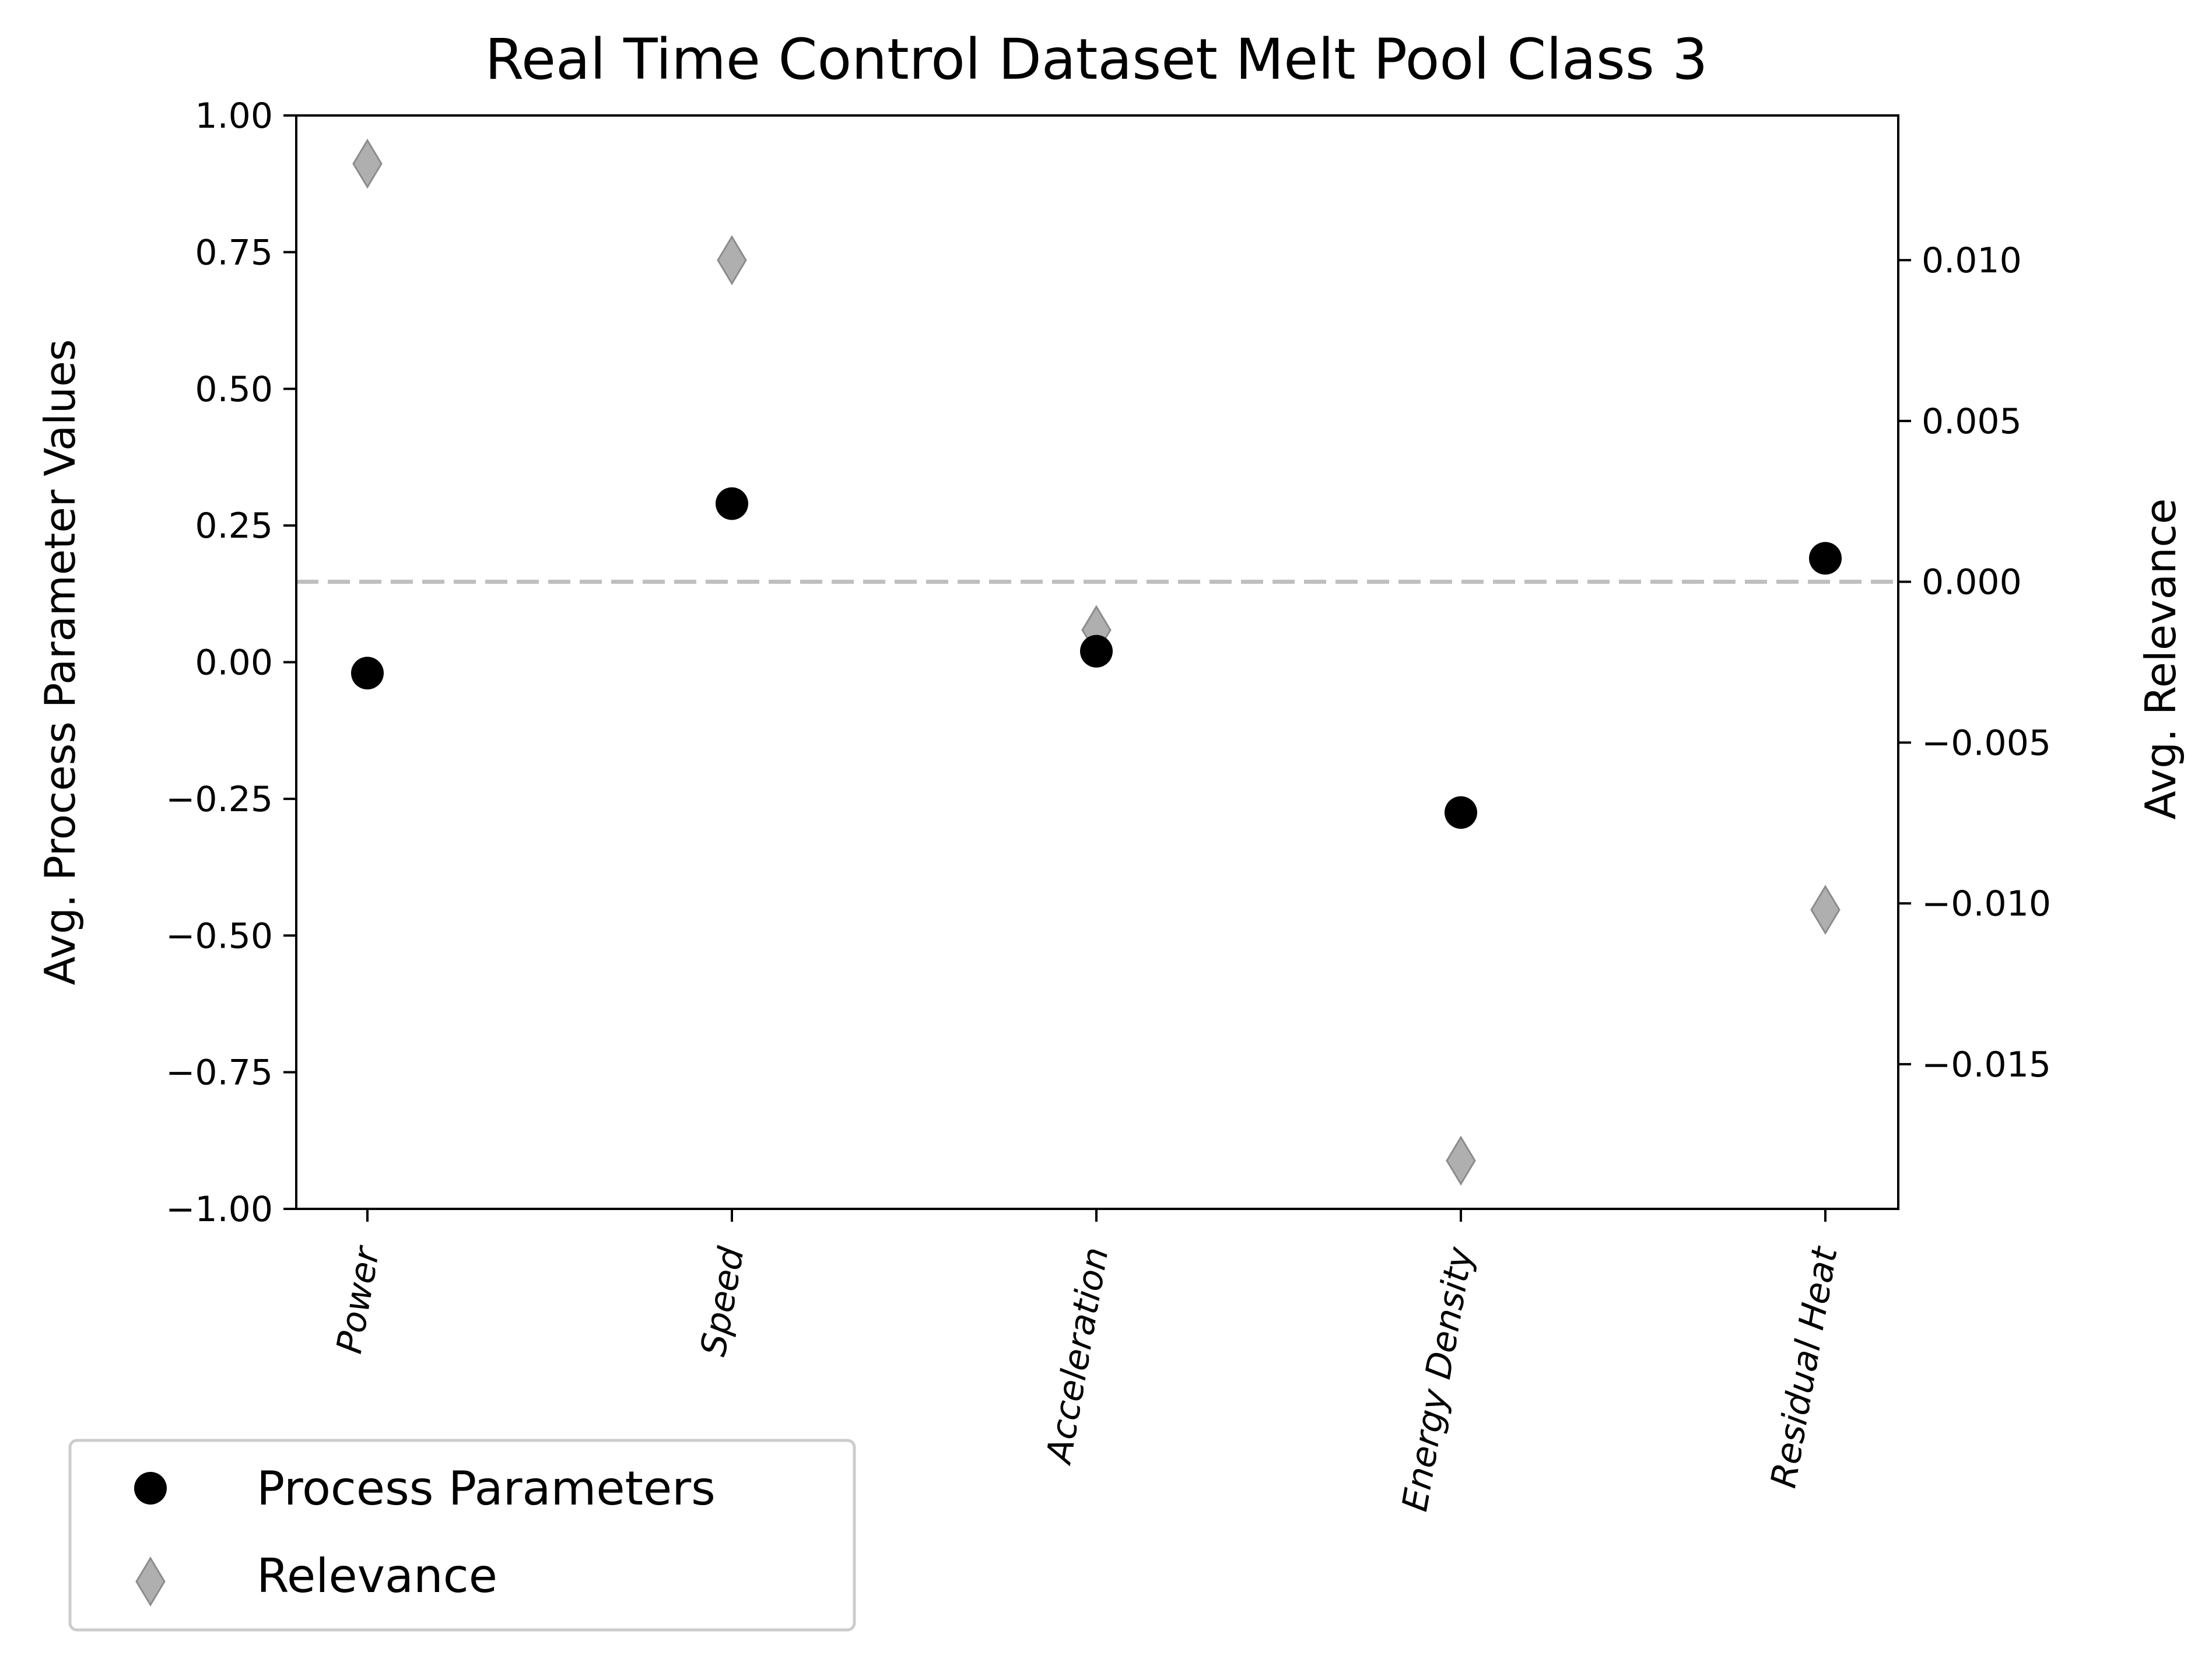 Image resolution: width=2212 pixels, height=1662 pixels. Describe the element at coordinates (234, 526) in the screenshot. I see `left-y-tick-label: 0.25` at that location.